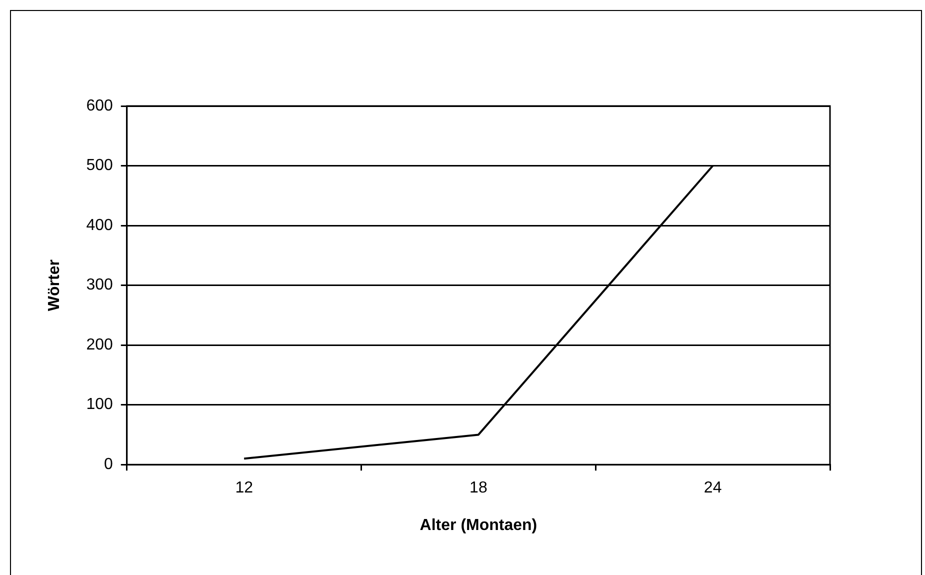 The height and width of the screenshot is (575, 925). Describe the element at coordinates (713, 488) in the screenshot. I see `x-tick-label: 24` at that location.